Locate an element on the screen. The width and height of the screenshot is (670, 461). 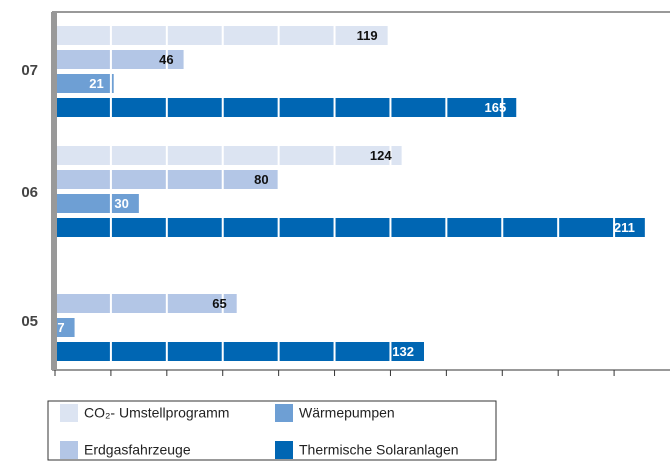
value-label: 30 is located at coordinates (121, 203).